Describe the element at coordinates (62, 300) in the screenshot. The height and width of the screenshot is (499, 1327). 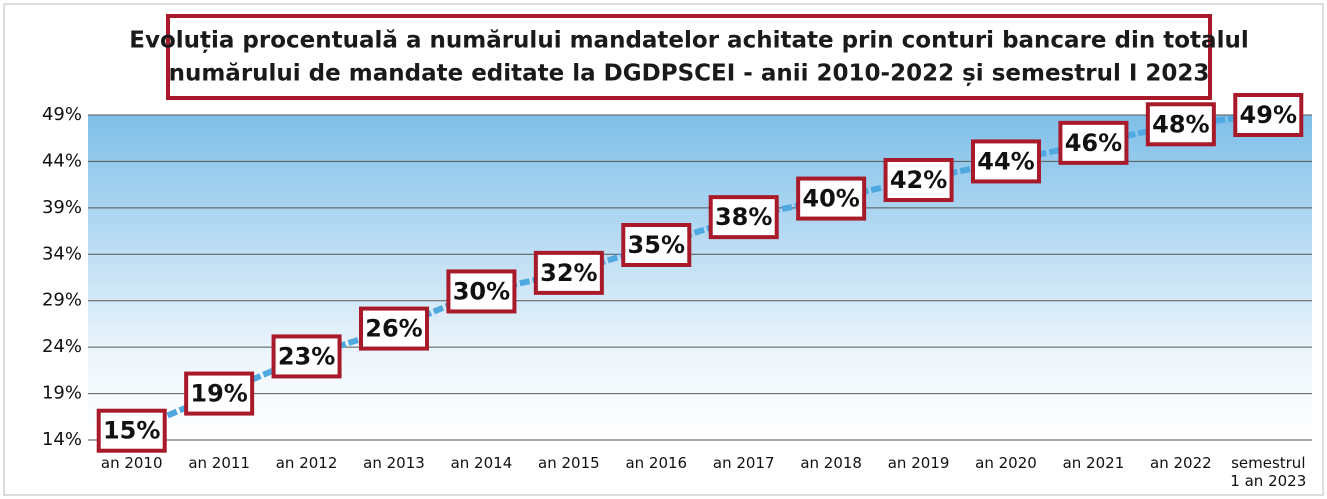
I see `y-tick-label: 29%` at that location.